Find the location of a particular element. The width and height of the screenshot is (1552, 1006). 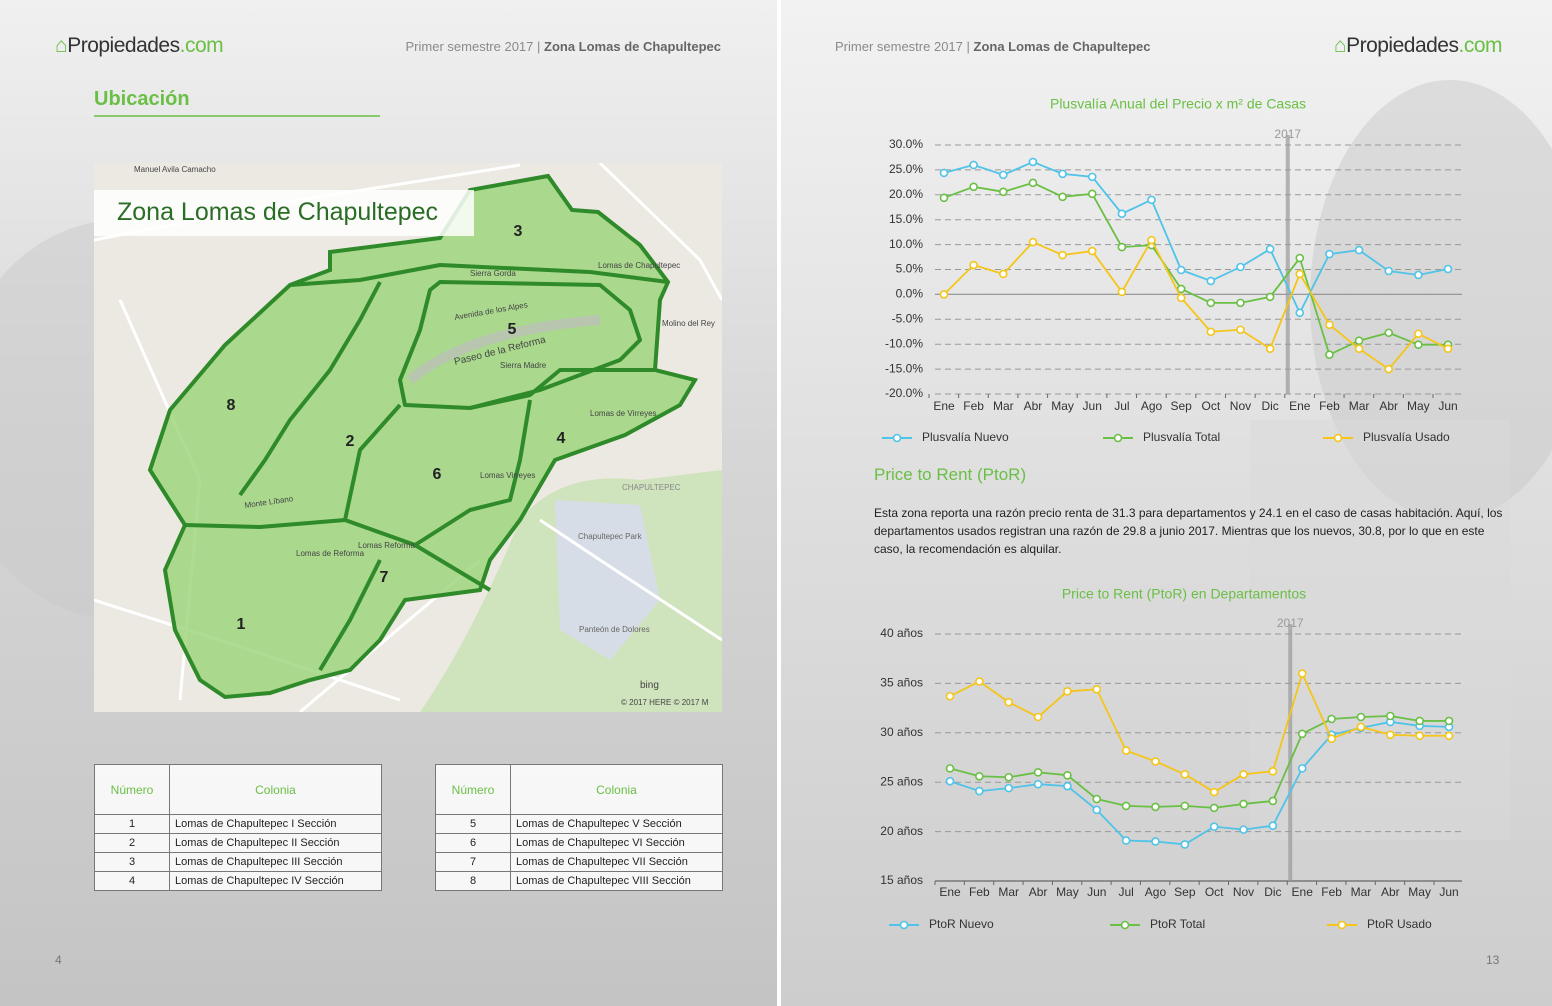

table-cell: 7 is located at coordinates (473, 862).